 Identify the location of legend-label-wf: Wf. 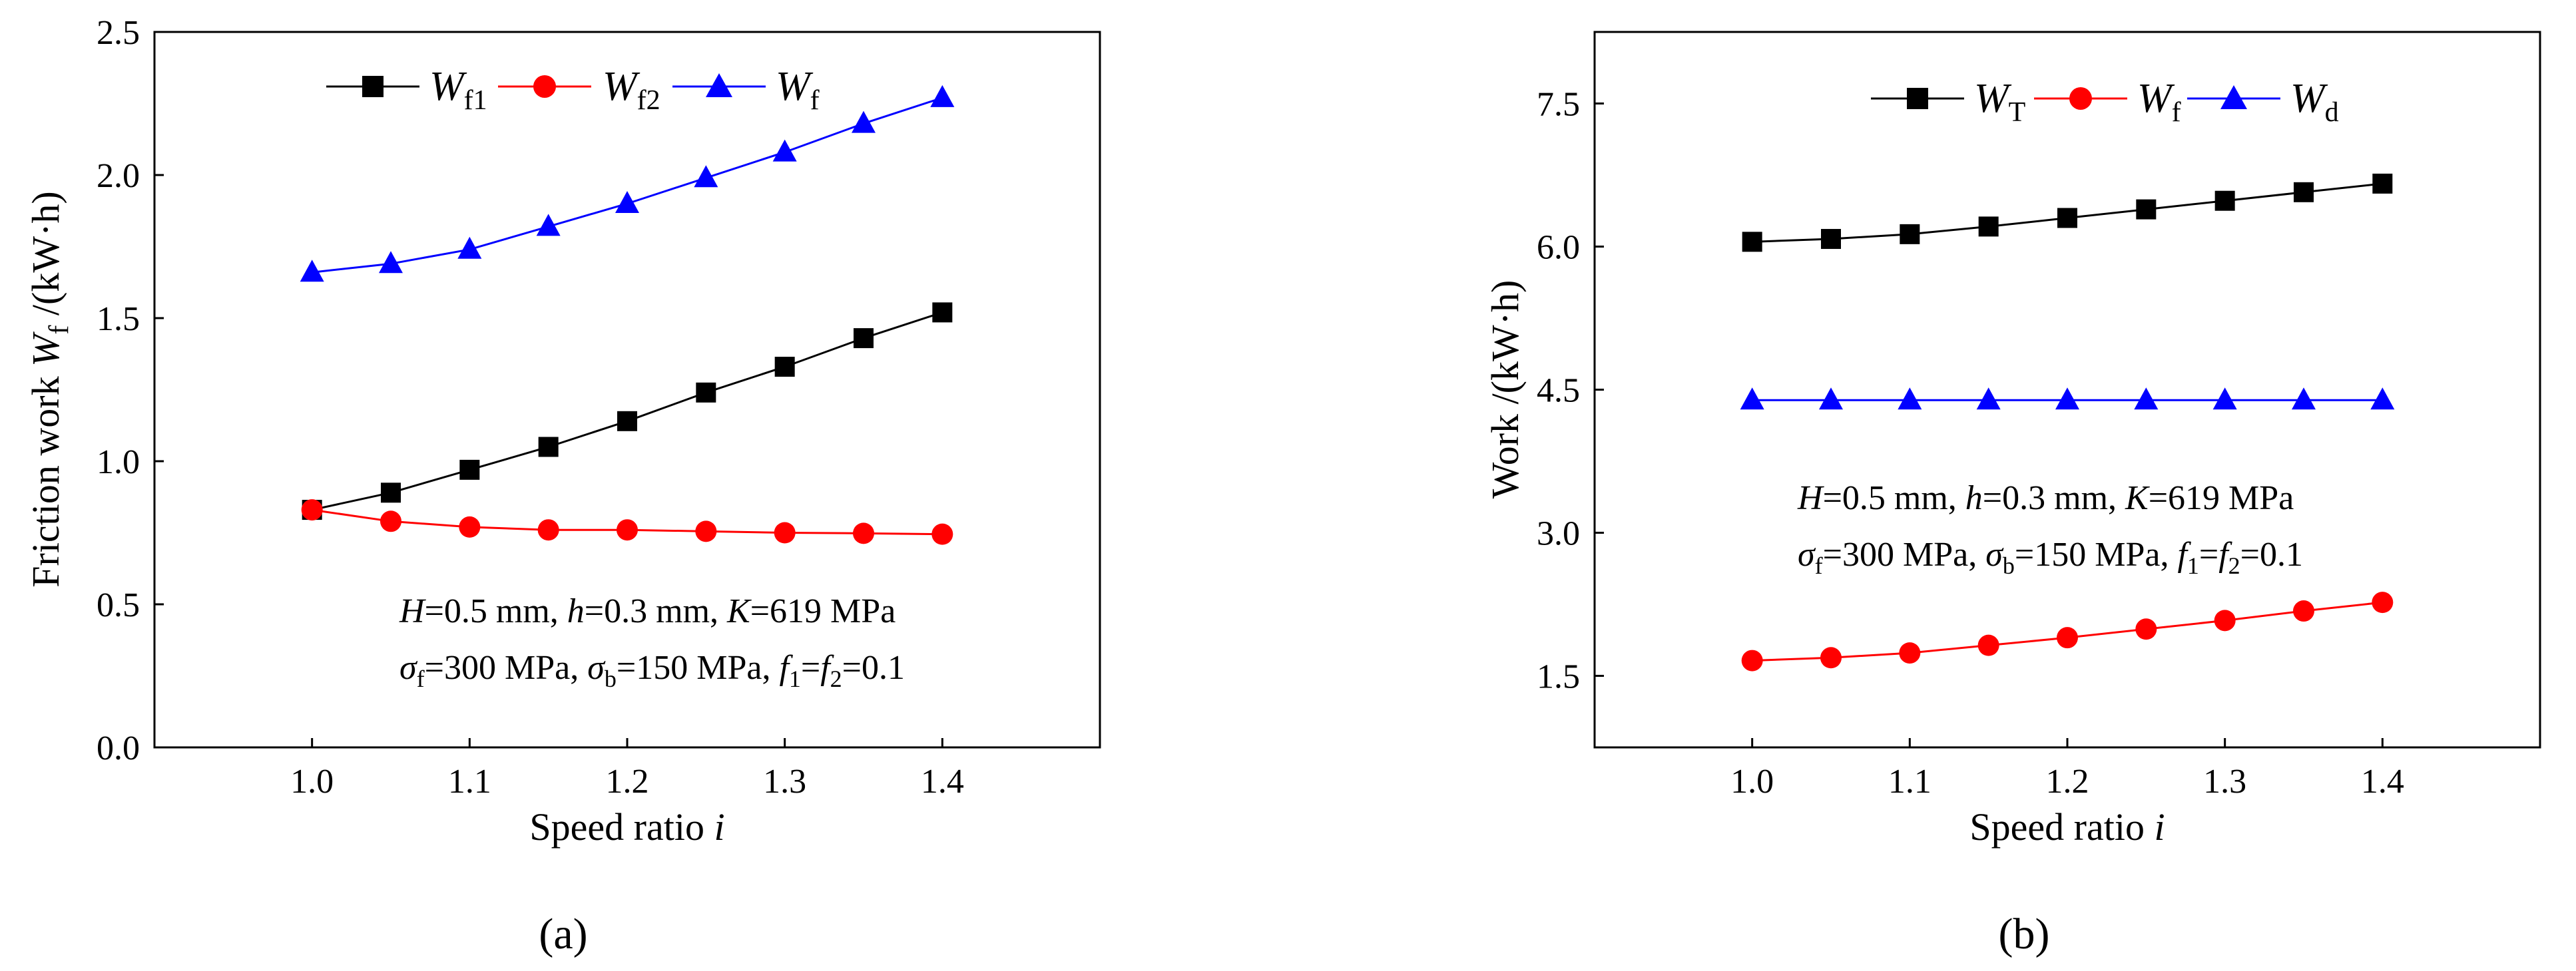
(798, 90).